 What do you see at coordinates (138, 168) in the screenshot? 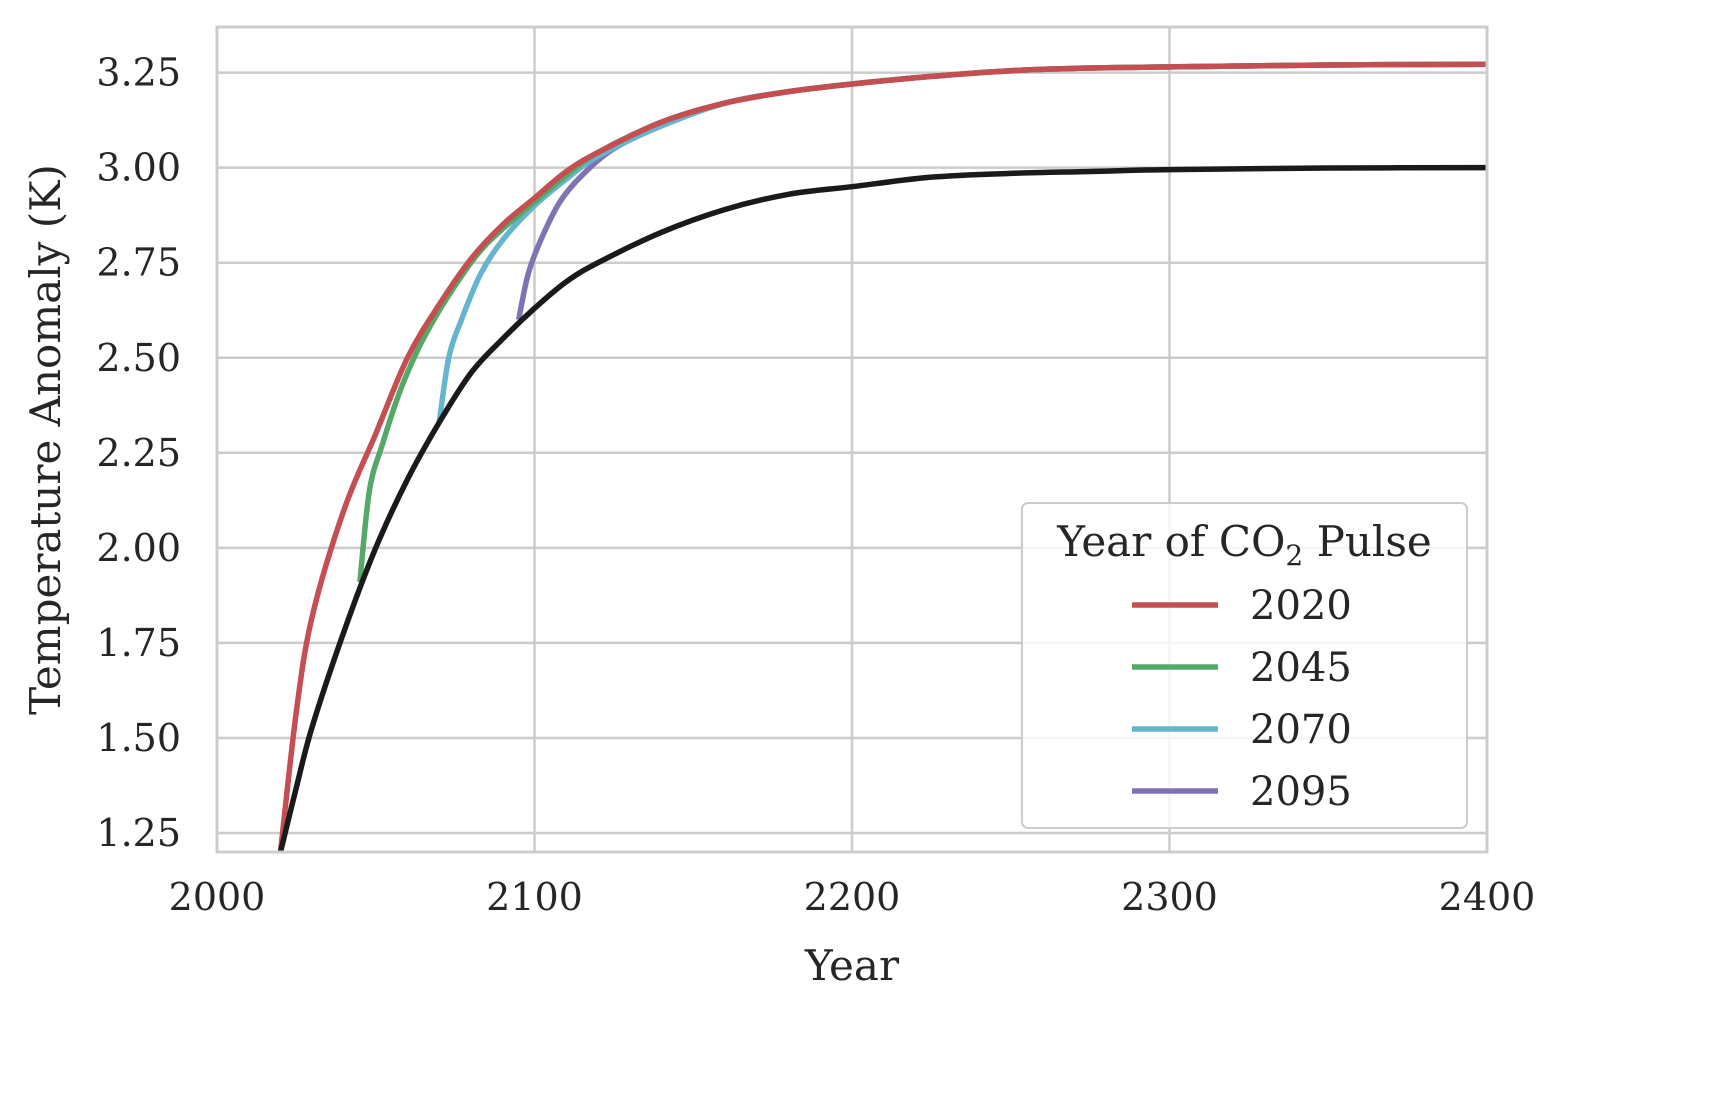
I see `y-tick-label: 3.00` at bounding box center [138, 168].